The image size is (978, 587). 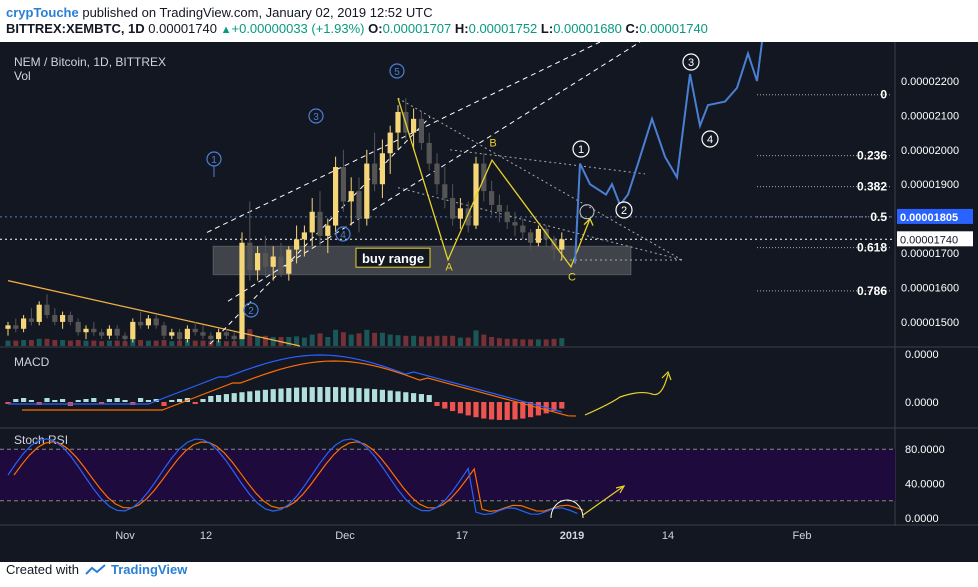 What do you see at coordinates (292, 477) in the screenshot?
I see `stoch-rsi-k-line` at bounding box center [292, 477].